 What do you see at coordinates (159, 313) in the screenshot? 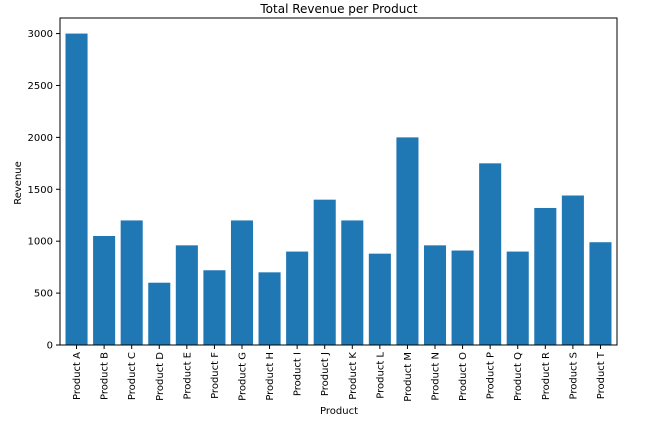
I see `bar-product-d` at bounding box center [159, 313].